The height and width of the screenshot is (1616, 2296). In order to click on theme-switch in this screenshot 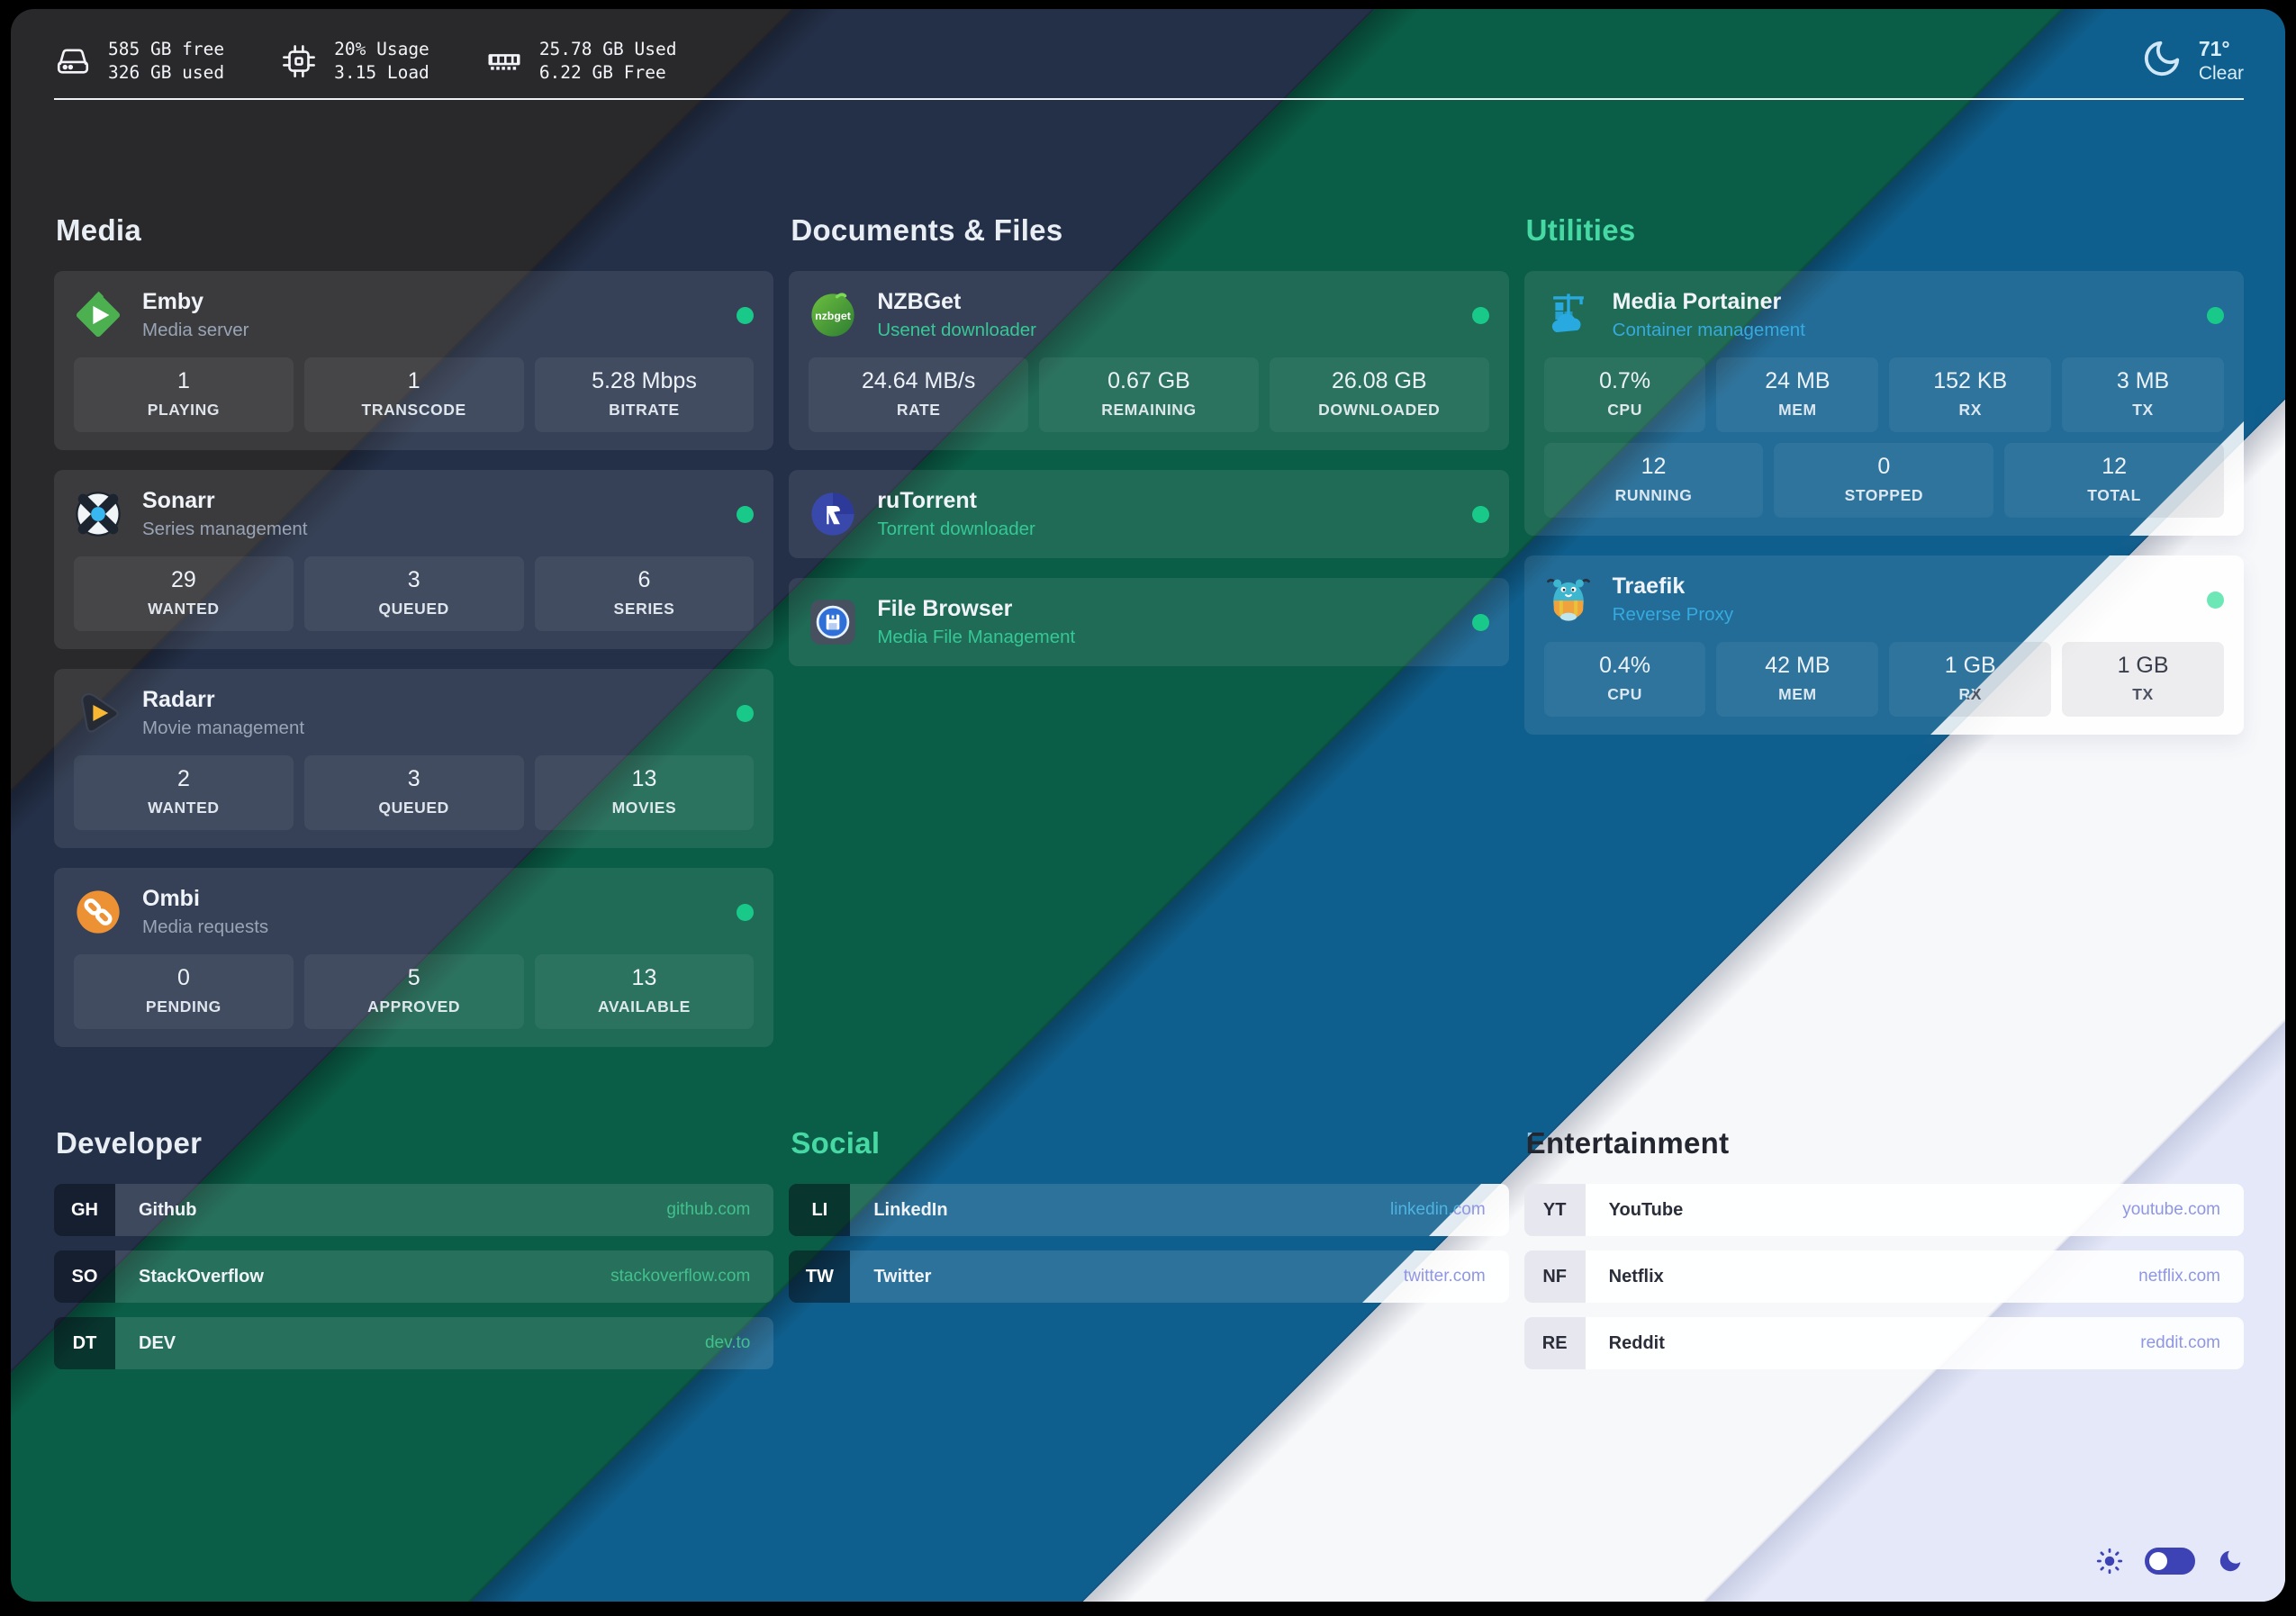, I will do `click(2170, 1561)`.